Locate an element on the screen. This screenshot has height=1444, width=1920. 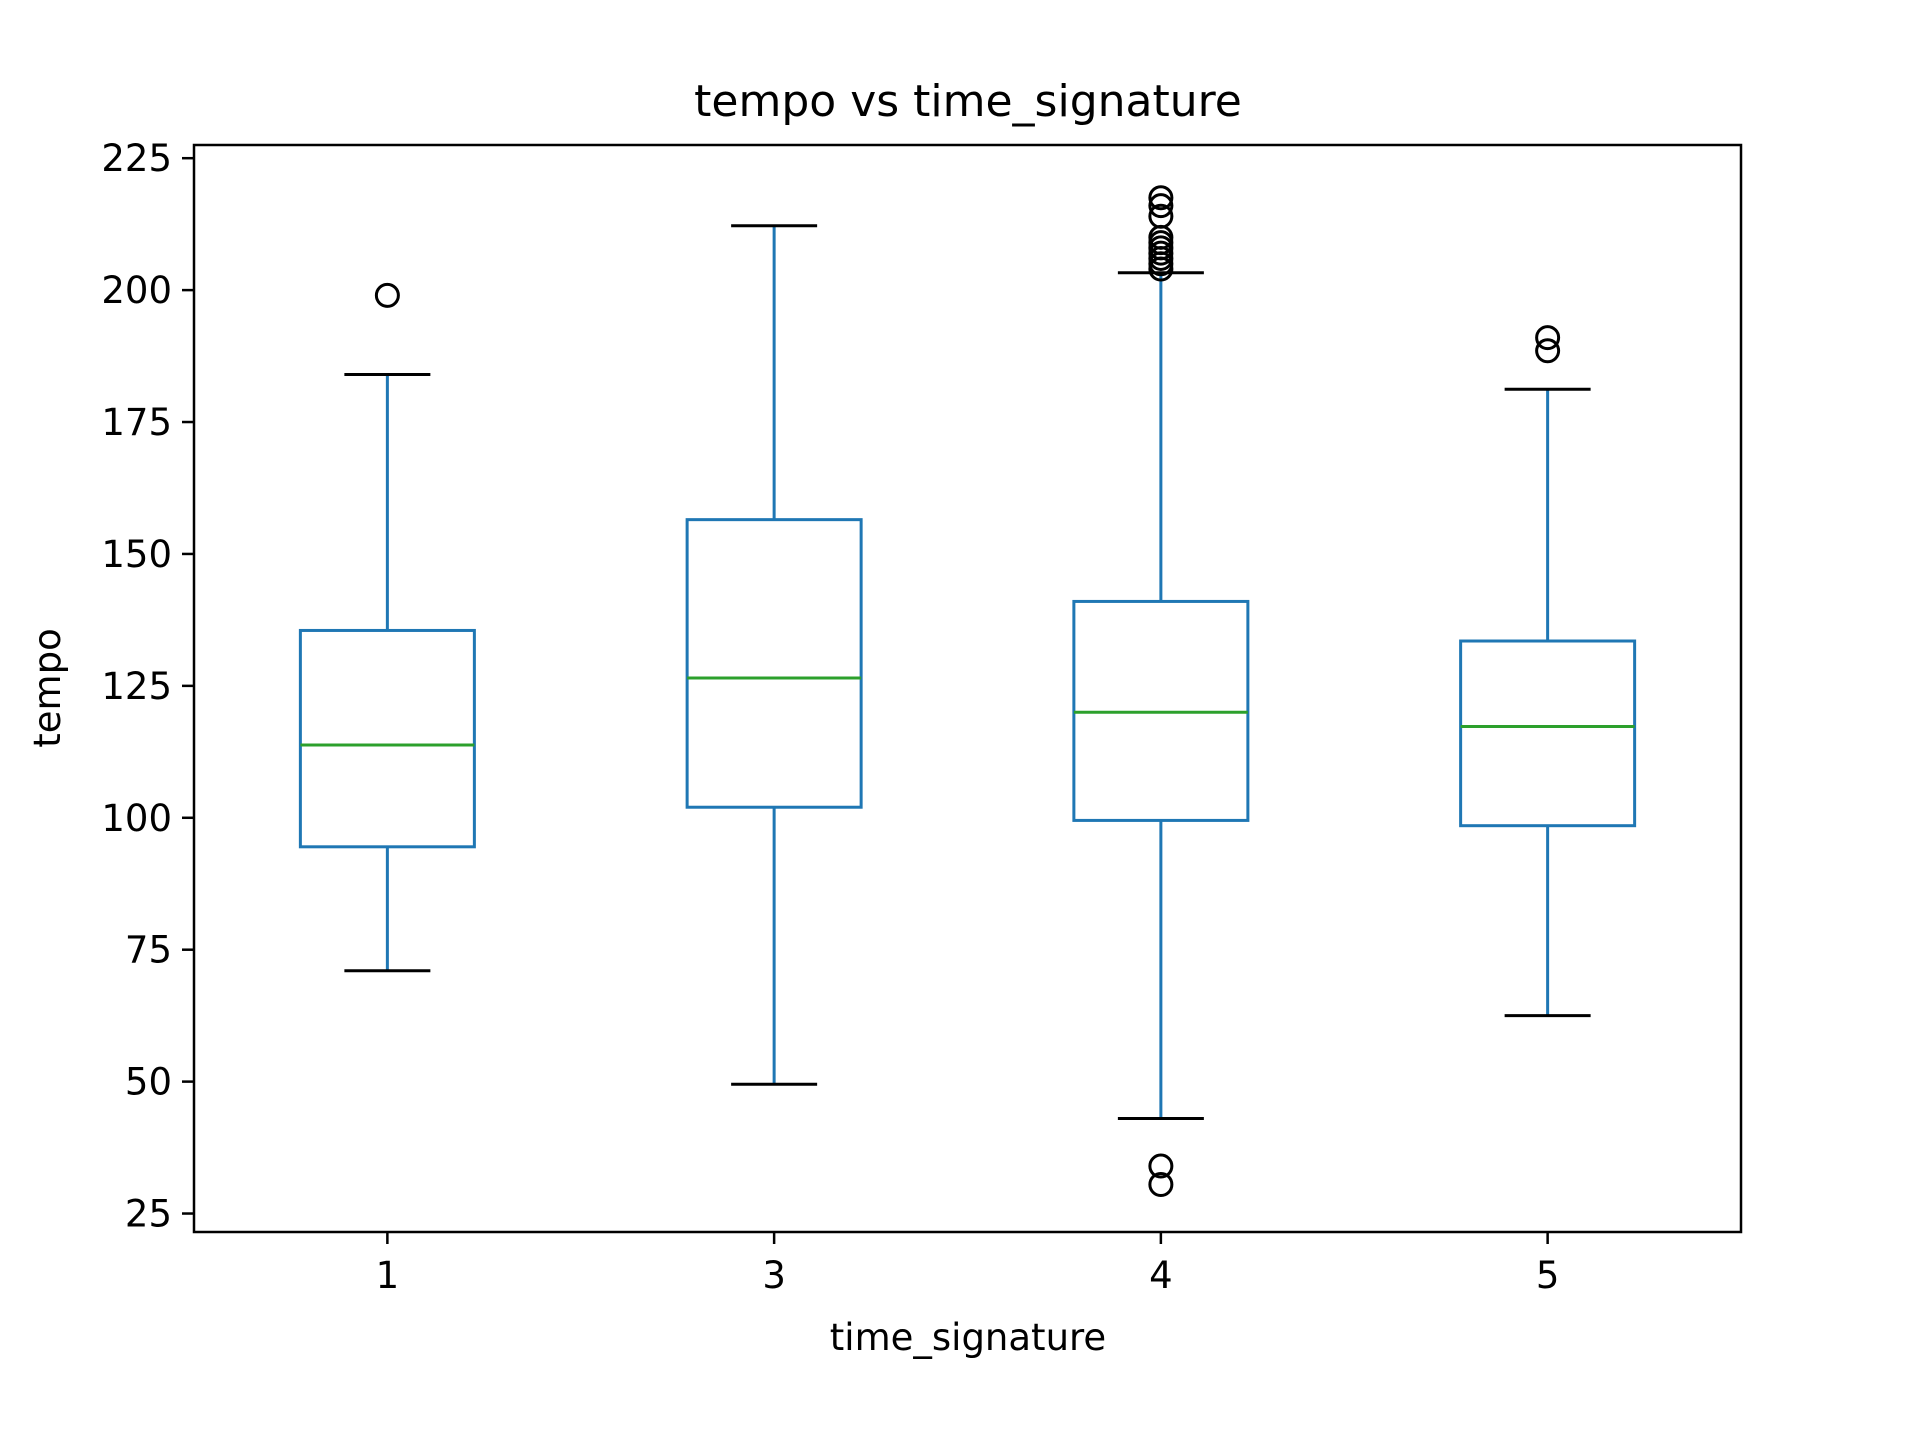
y-tick-label: 50 is located at coordinates (148, 1082).